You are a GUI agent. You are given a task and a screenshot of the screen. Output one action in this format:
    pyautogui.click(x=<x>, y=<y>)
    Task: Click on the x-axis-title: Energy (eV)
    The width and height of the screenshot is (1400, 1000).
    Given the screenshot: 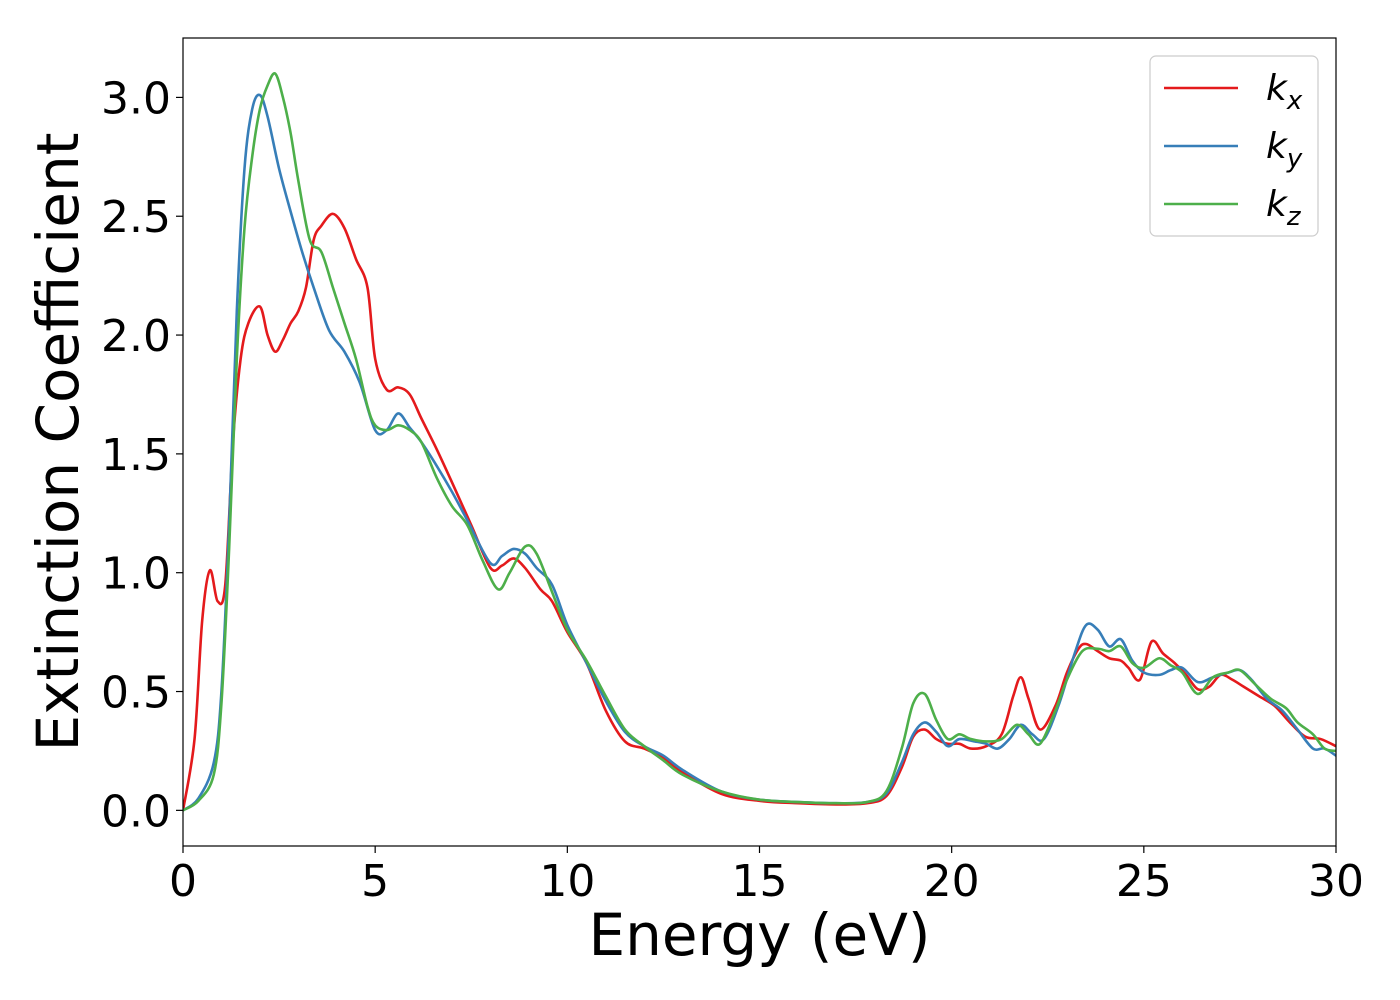 What is the action you would take?
    pyautogui.click(x=759, y=935)
    